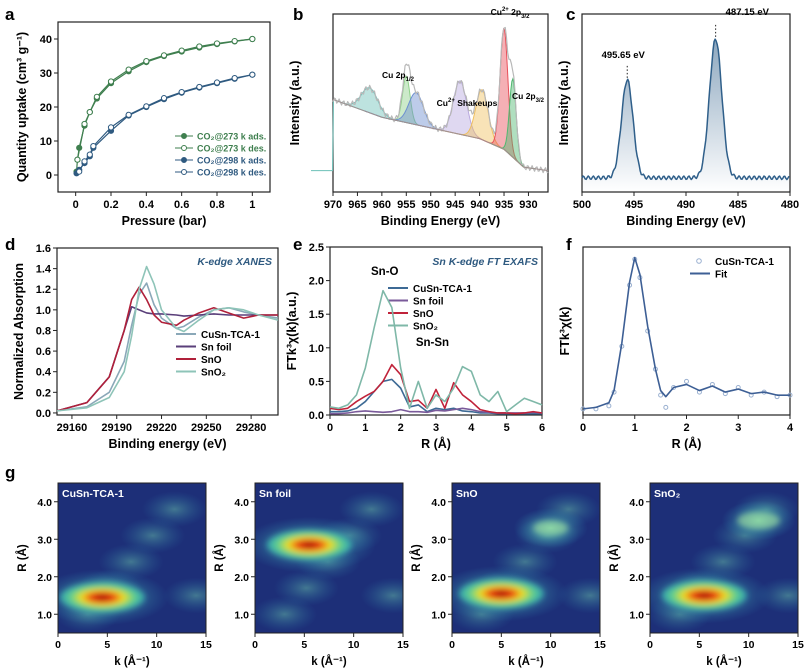 This screenshot has width=810, height=672. I want to click on panel-letter-a: a, so click(10, 14).